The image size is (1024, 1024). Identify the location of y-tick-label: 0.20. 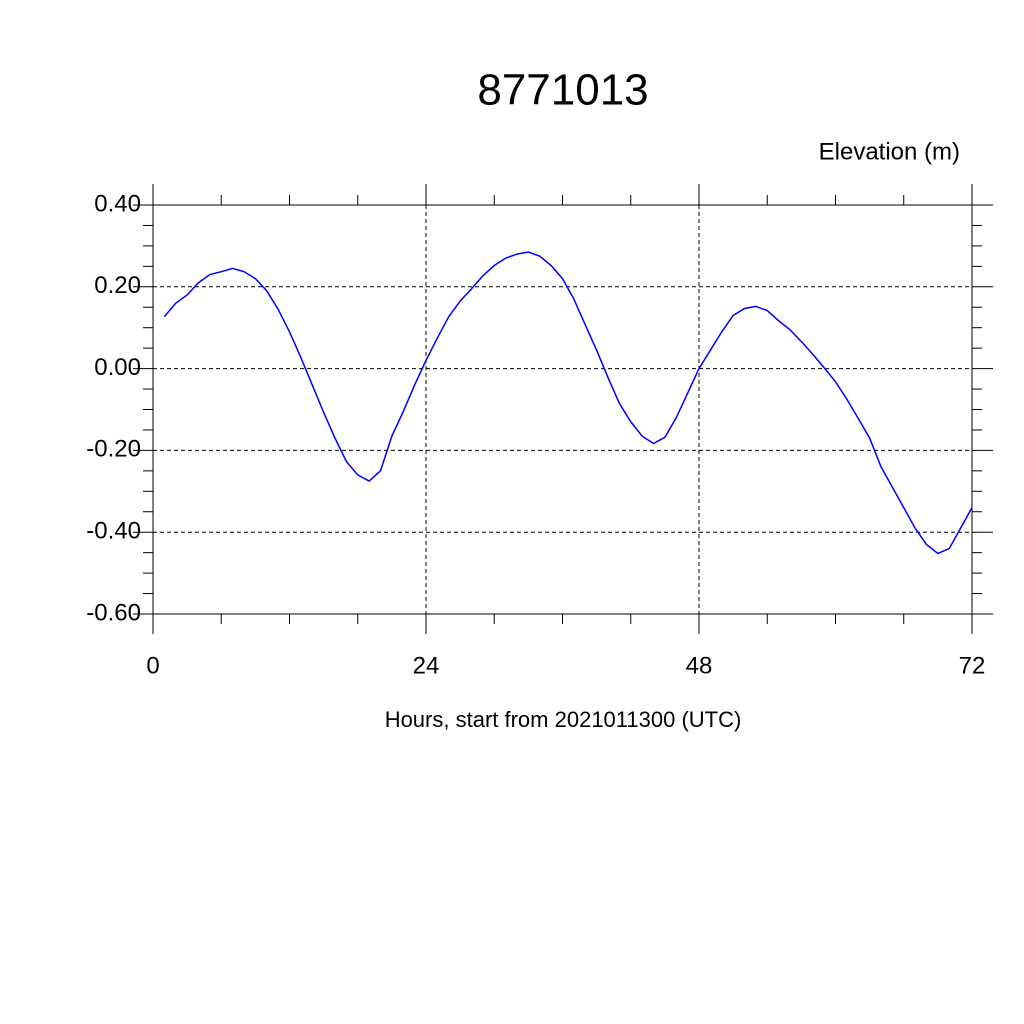
(117, 285).